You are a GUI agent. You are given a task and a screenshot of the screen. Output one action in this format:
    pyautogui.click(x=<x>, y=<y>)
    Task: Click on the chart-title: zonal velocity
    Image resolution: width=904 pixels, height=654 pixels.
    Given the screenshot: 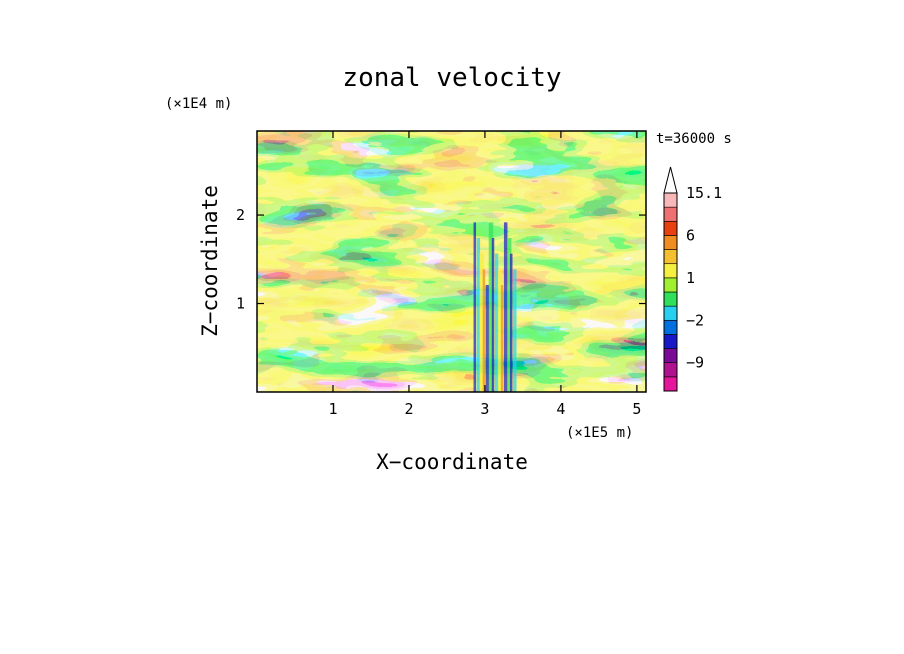 What is the action you would take?
    pyautogui.click(x=451, y=78)
    